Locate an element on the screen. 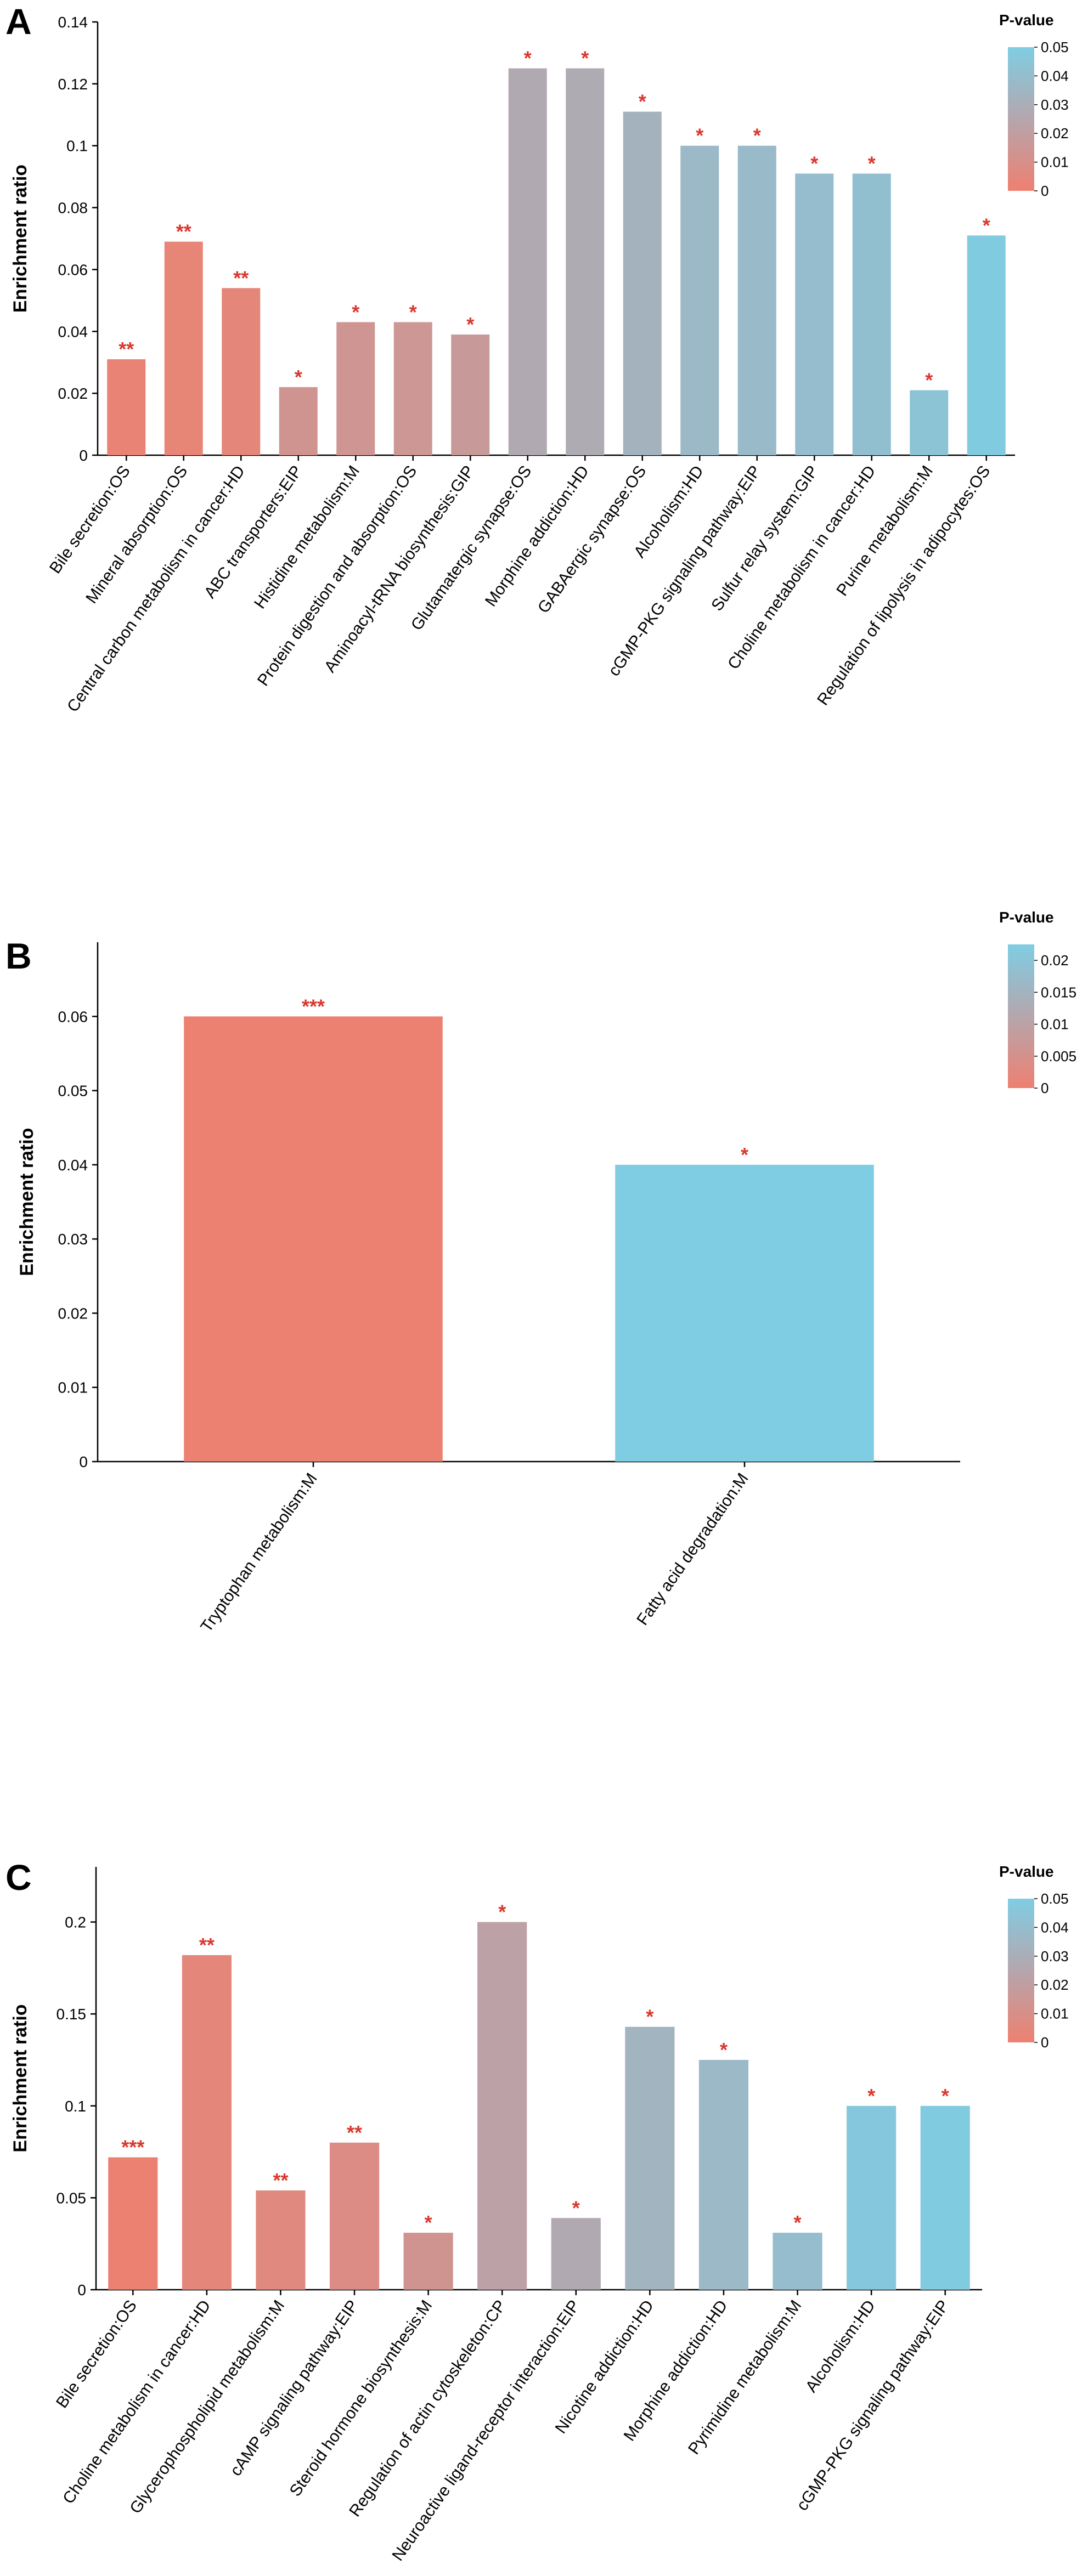 This screenshot has width=1088, height=2576. category-label: Tryptophan metabolism:M is located at coordinates (258, 1552).